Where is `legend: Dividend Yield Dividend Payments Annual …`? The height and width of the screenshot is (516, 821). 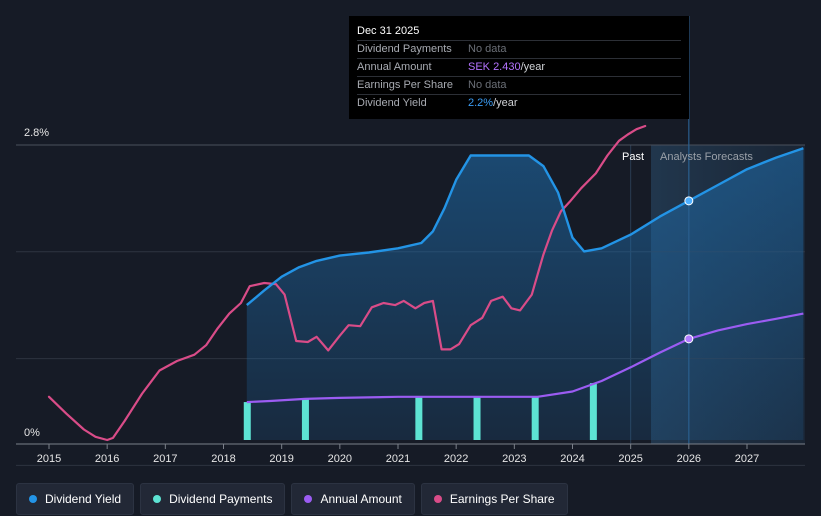
legend: Dividend Yield Dividend Payments Annual … is located at coordinates (292, 499).